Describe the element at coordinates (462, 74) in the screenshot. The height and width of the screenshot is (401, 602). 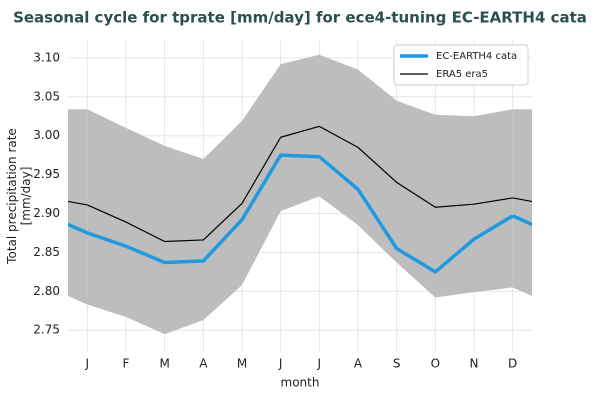
I see `legend-label: ERA5 era5` at that location.